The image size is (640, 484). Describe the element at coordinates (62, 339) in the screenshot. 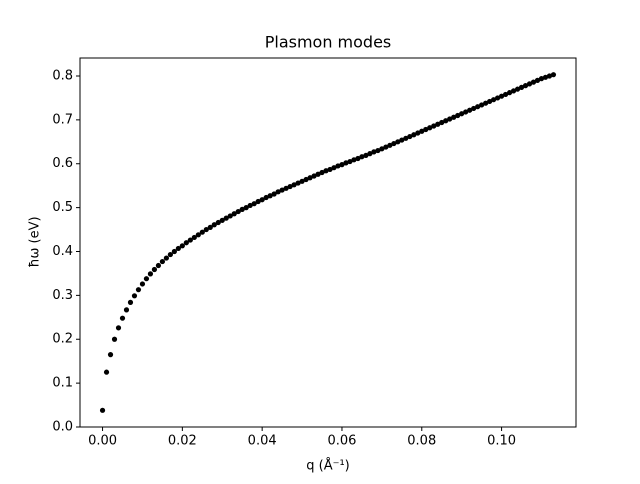

I see `y-tick-label: 0.2` at that location.